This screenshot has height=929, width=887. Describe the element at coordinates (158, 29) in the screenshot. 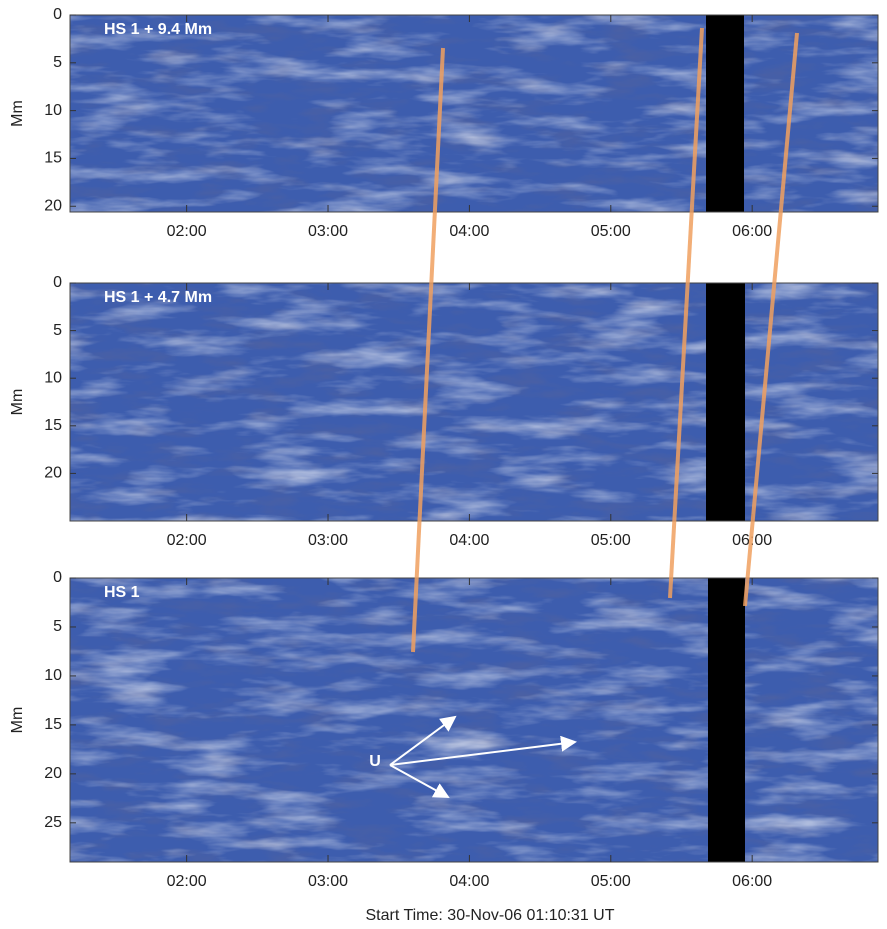

I see `panel-label: HS 1 + 9.4 Mm` at that location.